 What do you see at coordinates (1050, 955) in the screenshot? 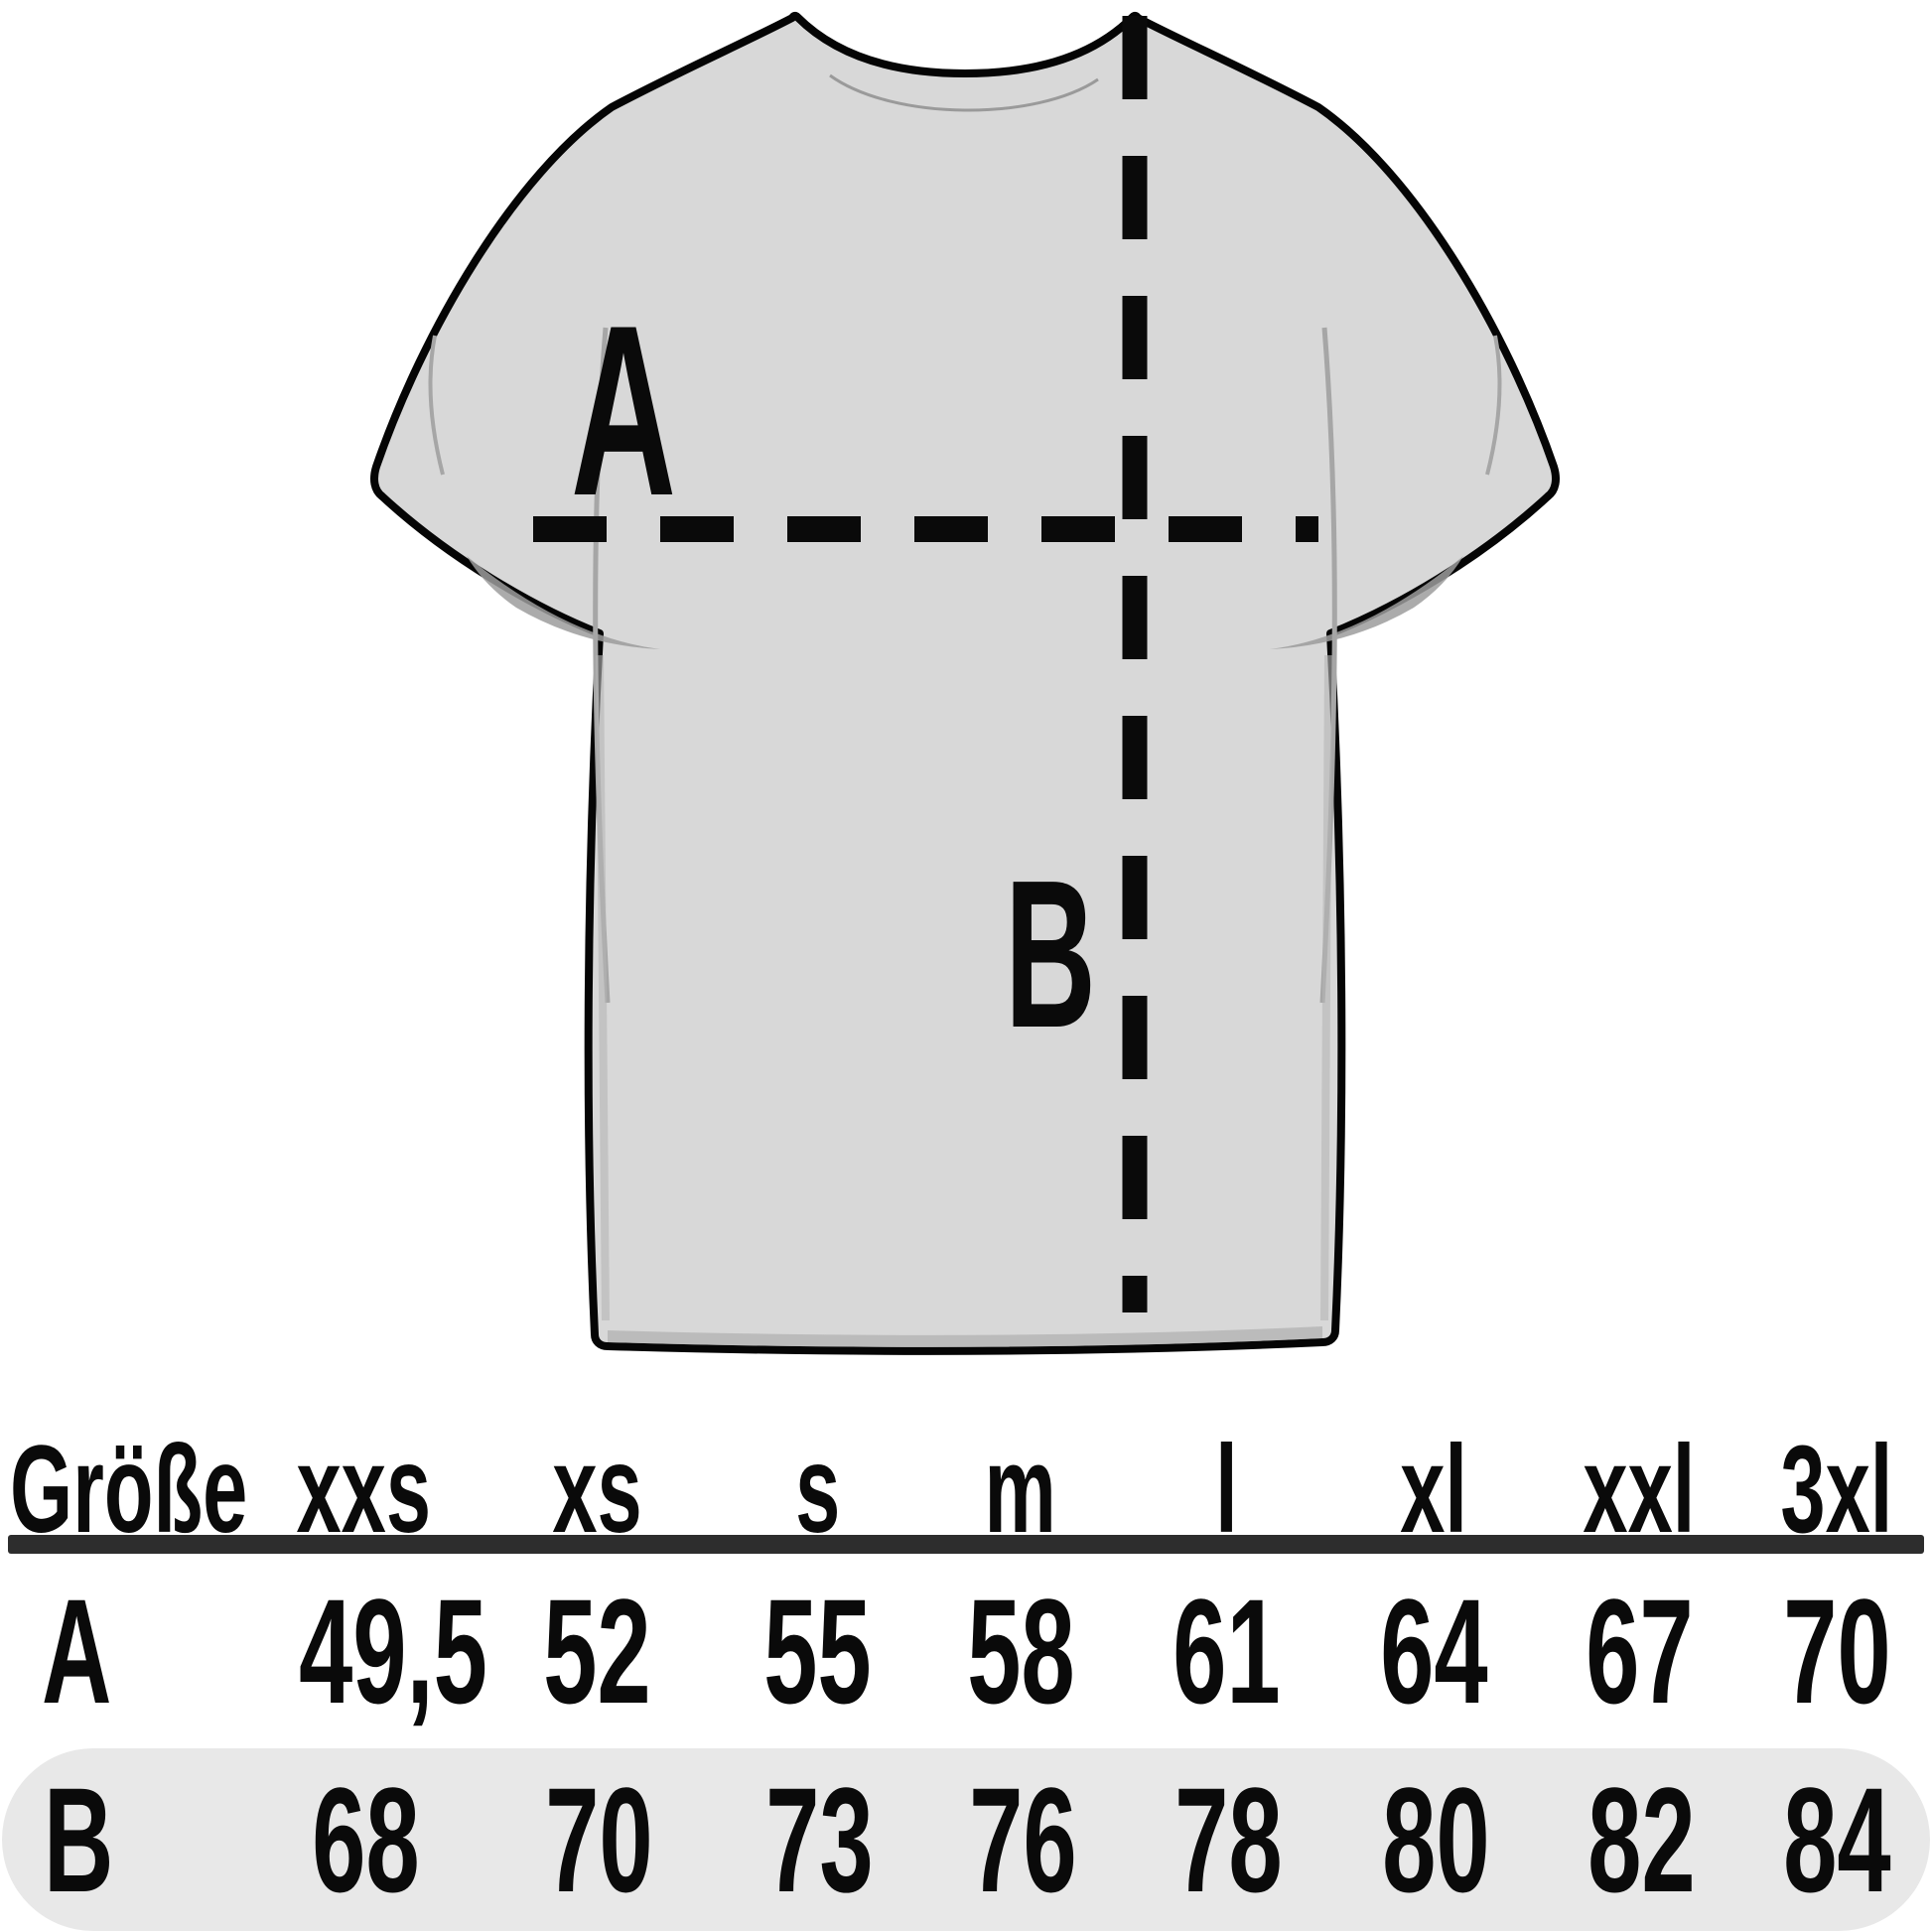
I see `measure-label-b: B` at bounding box center [1050, 955].